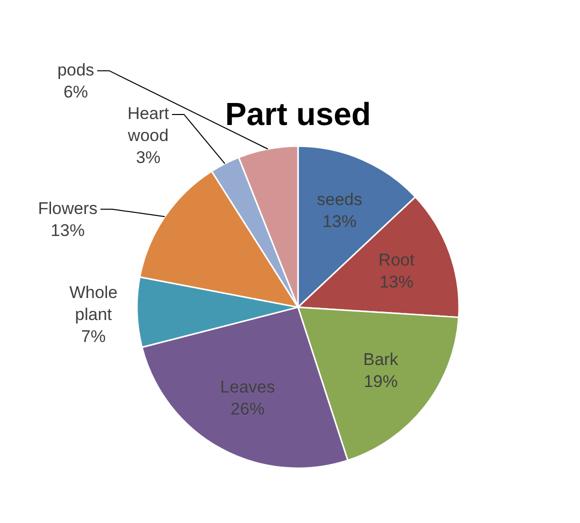  Describe the element at coordinates (93, 336) in the screenshot. I see `data-label: 7%` at that location.